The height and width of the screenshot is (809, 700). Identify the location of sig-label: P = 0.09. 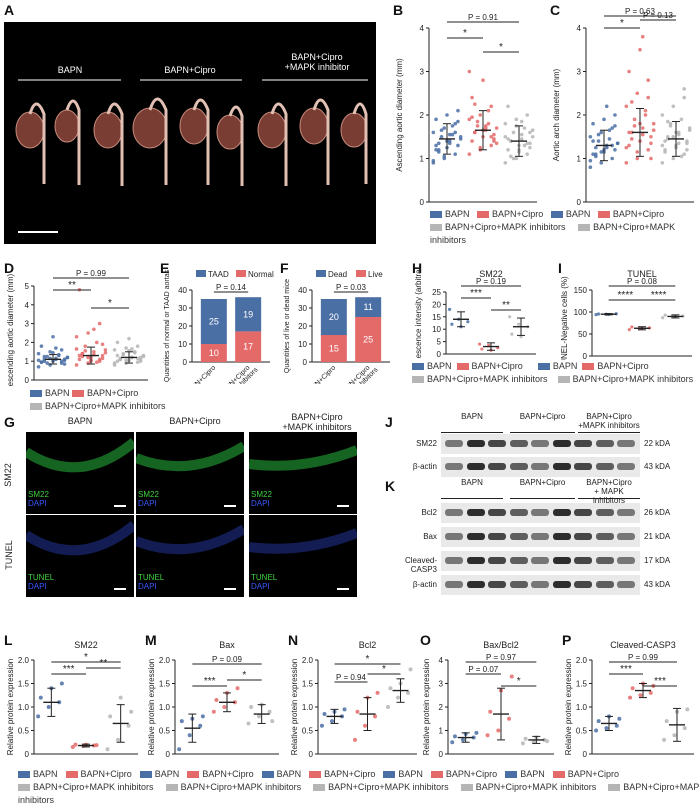
(227, 659).